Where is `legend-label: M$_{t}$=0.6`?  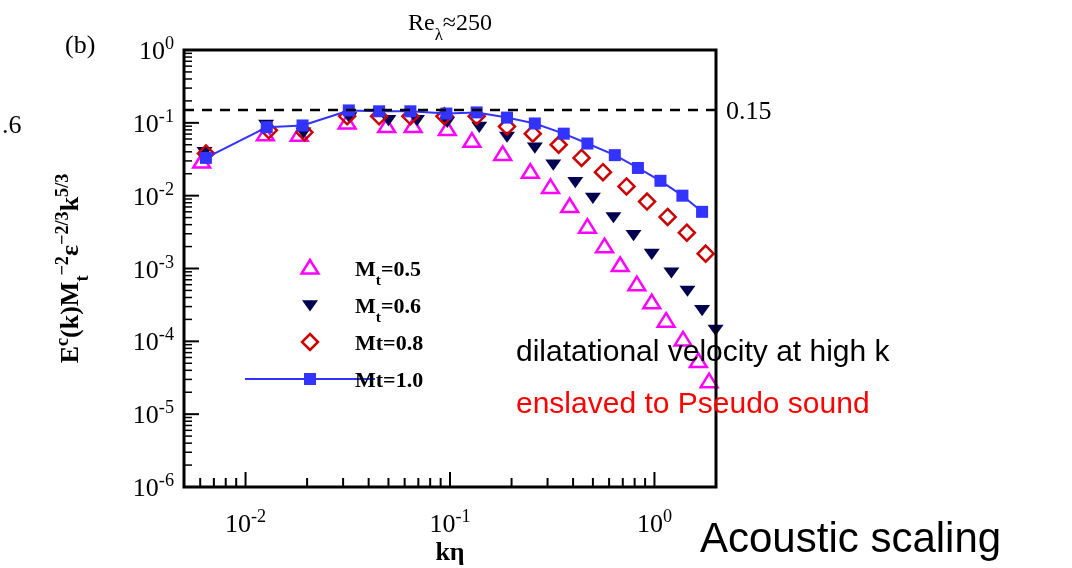
legend-label: M$_{t}$=0.6 is located at coordinates (388, 309).